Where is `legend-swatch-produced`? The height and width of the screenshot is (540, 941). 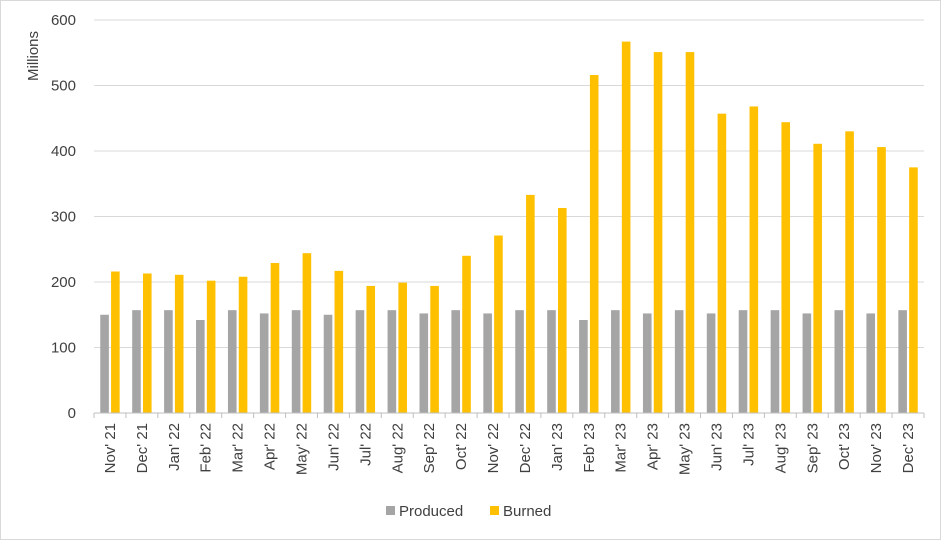 legend-swatch-produced is located at coordinates (390, 510).